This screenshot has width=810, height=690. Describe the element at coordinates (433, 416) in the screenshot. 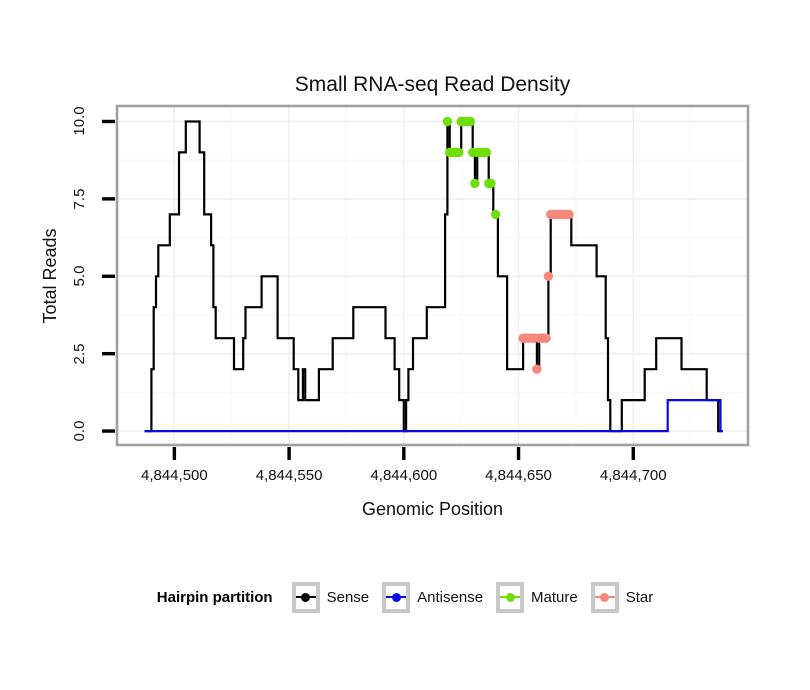

I see `series-line-antisense` at that location.